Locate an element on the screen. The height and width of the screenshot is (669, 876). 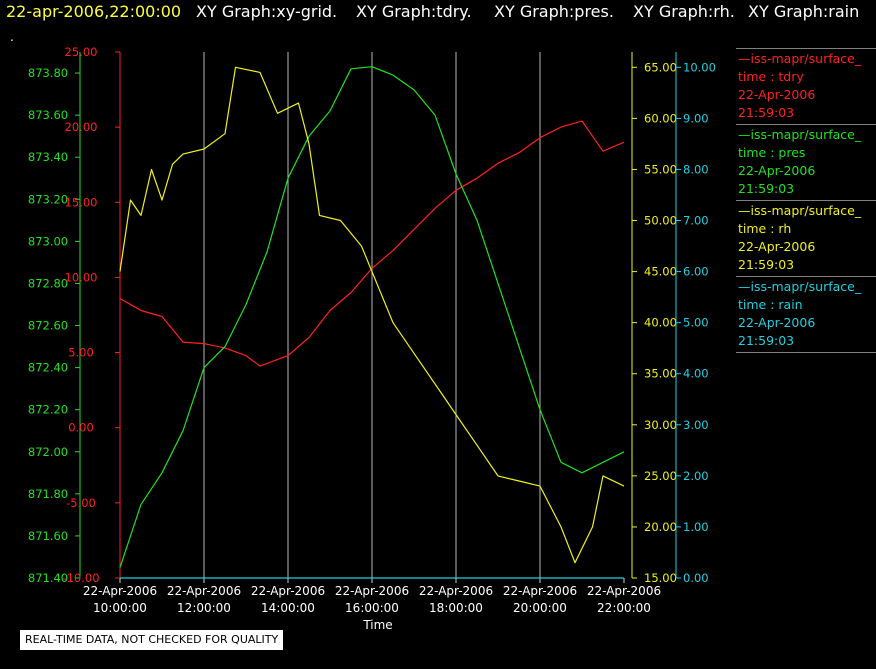
legend-divider is located at coordinates (806, 353).